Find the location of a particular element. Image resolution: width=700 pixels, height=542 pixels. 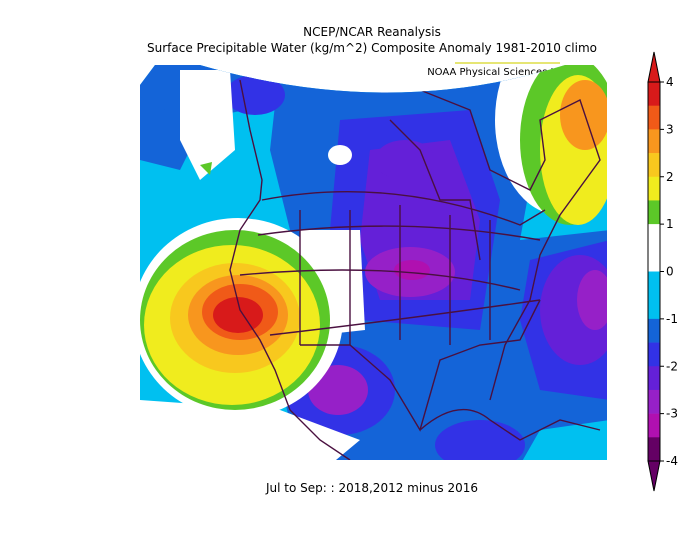

colorbar-tick-label: 2 is located at coordinates (670, 177).